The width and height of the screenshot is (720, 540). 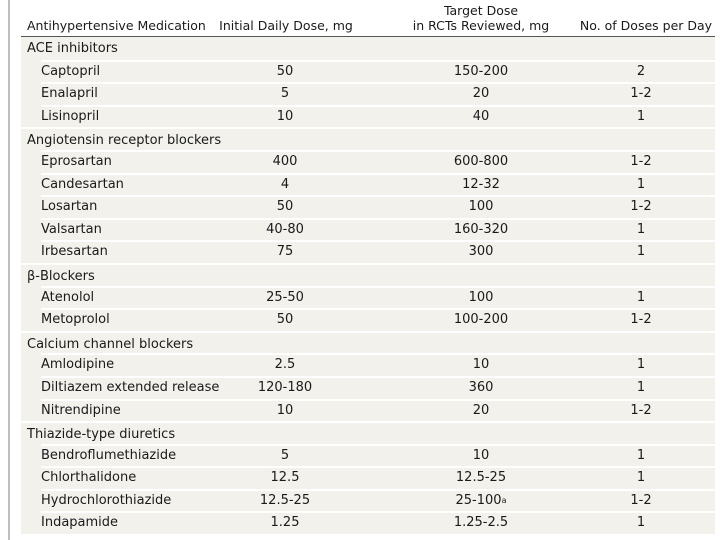 I want to click on target-dose: 1.25-2.5, so click(x=481, y=522).